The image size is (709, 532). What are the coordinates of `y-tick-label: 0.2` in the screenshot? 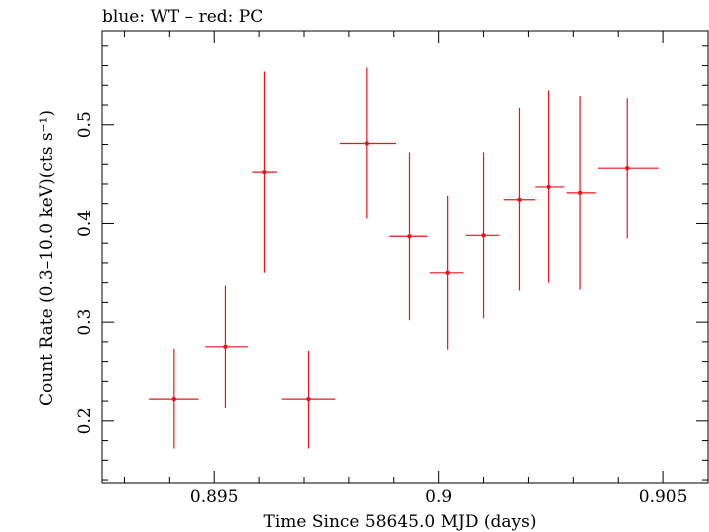 It's located at (85, 420).